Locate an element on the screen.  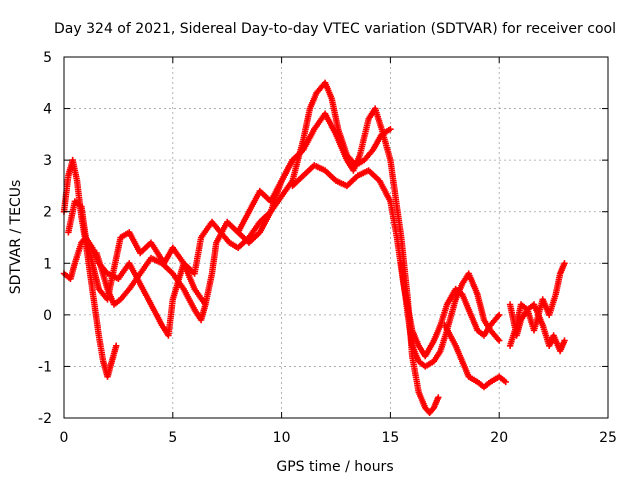
x-tick-label: 15 is located at coordinates (390, 438).